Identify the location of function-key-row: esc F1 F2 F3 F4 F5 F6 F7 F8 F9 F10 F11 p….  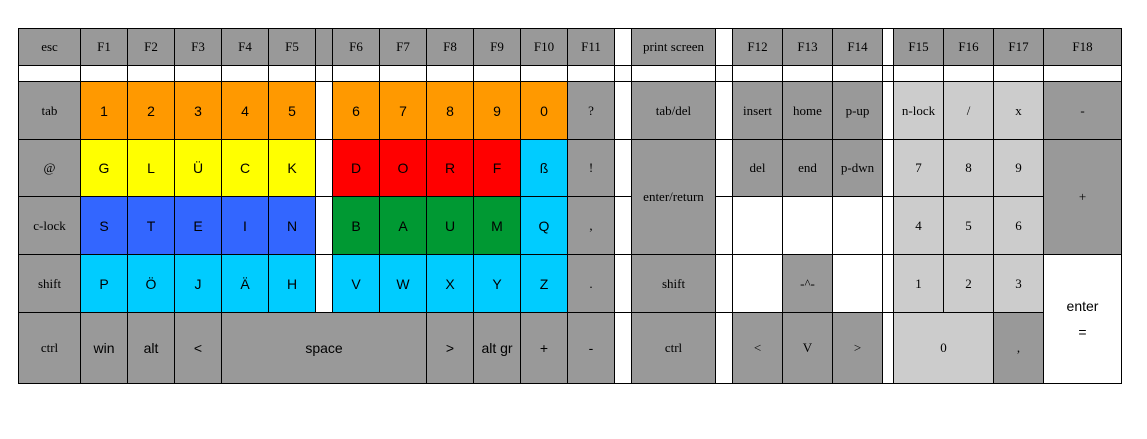
(570, 47).